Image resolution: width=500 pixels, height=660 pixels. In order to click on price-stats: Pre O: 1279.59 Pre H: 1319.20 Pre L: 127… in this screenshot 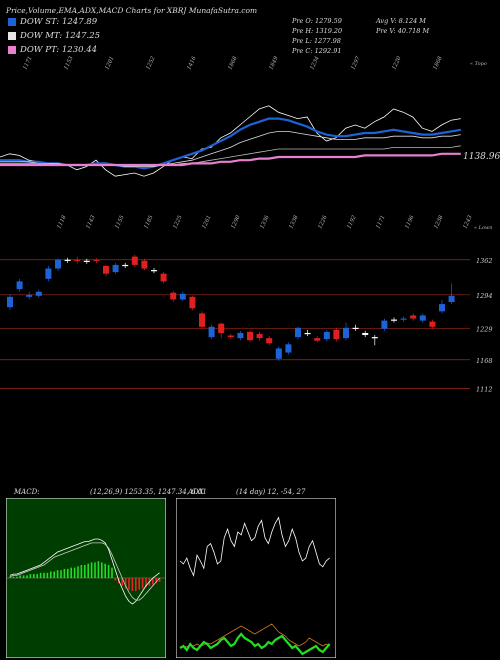, I will do `click(317, 36)`.